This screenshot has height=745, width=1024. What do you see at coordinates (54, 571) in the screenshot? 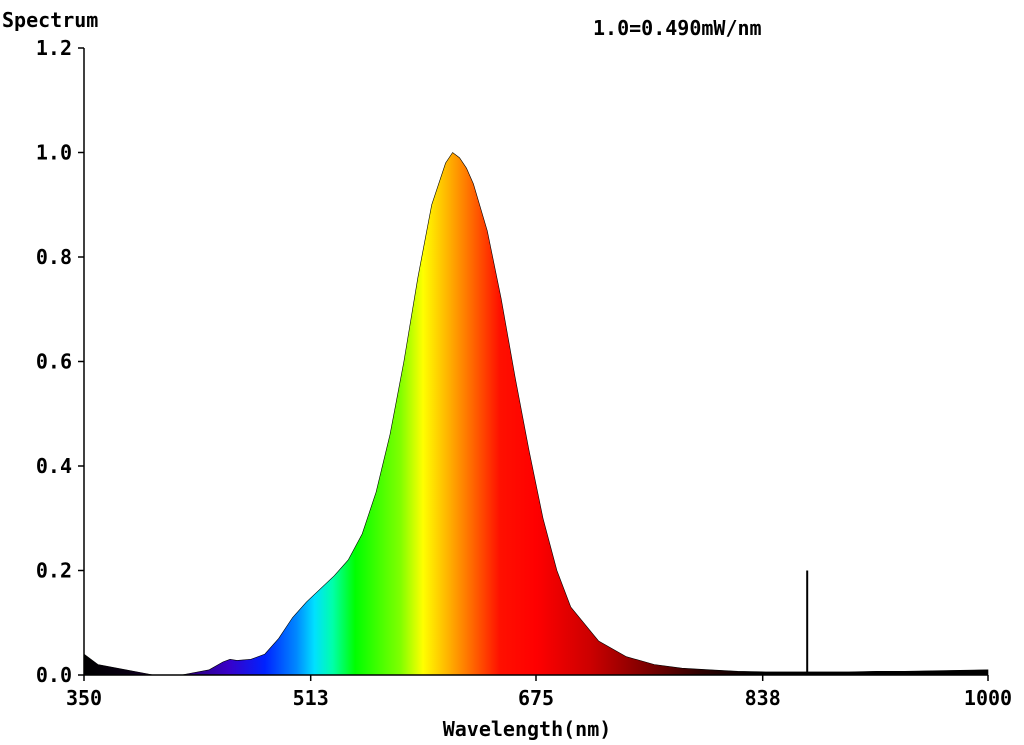
I see `y-tick-label: 0.2` at bounding box center [54, 571].